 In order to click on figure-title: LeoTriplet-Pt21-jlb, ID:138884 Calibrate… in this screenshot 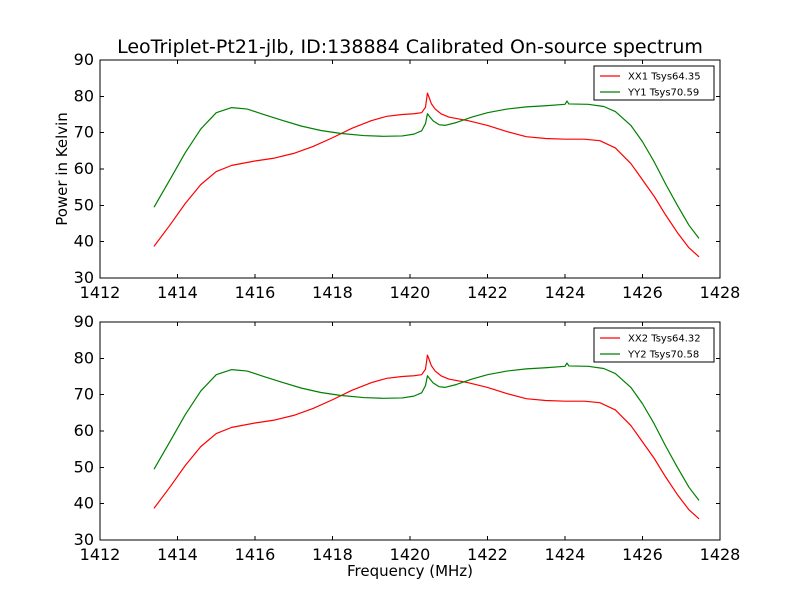, I will do `click(410, 47)`.